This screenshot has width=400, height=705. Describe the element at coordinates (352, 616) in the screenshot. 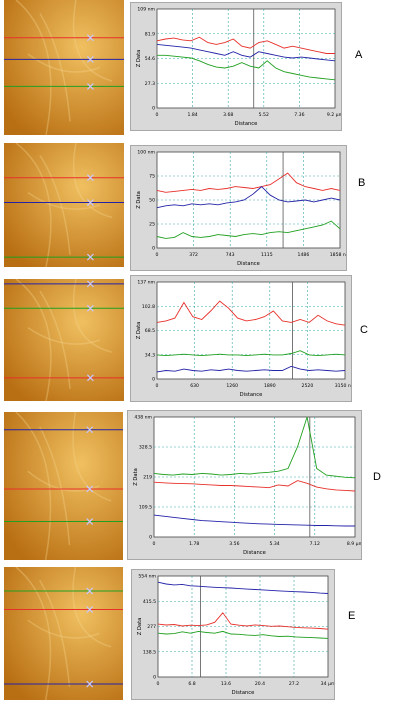

I see `panel-letter-e: E` at that location.